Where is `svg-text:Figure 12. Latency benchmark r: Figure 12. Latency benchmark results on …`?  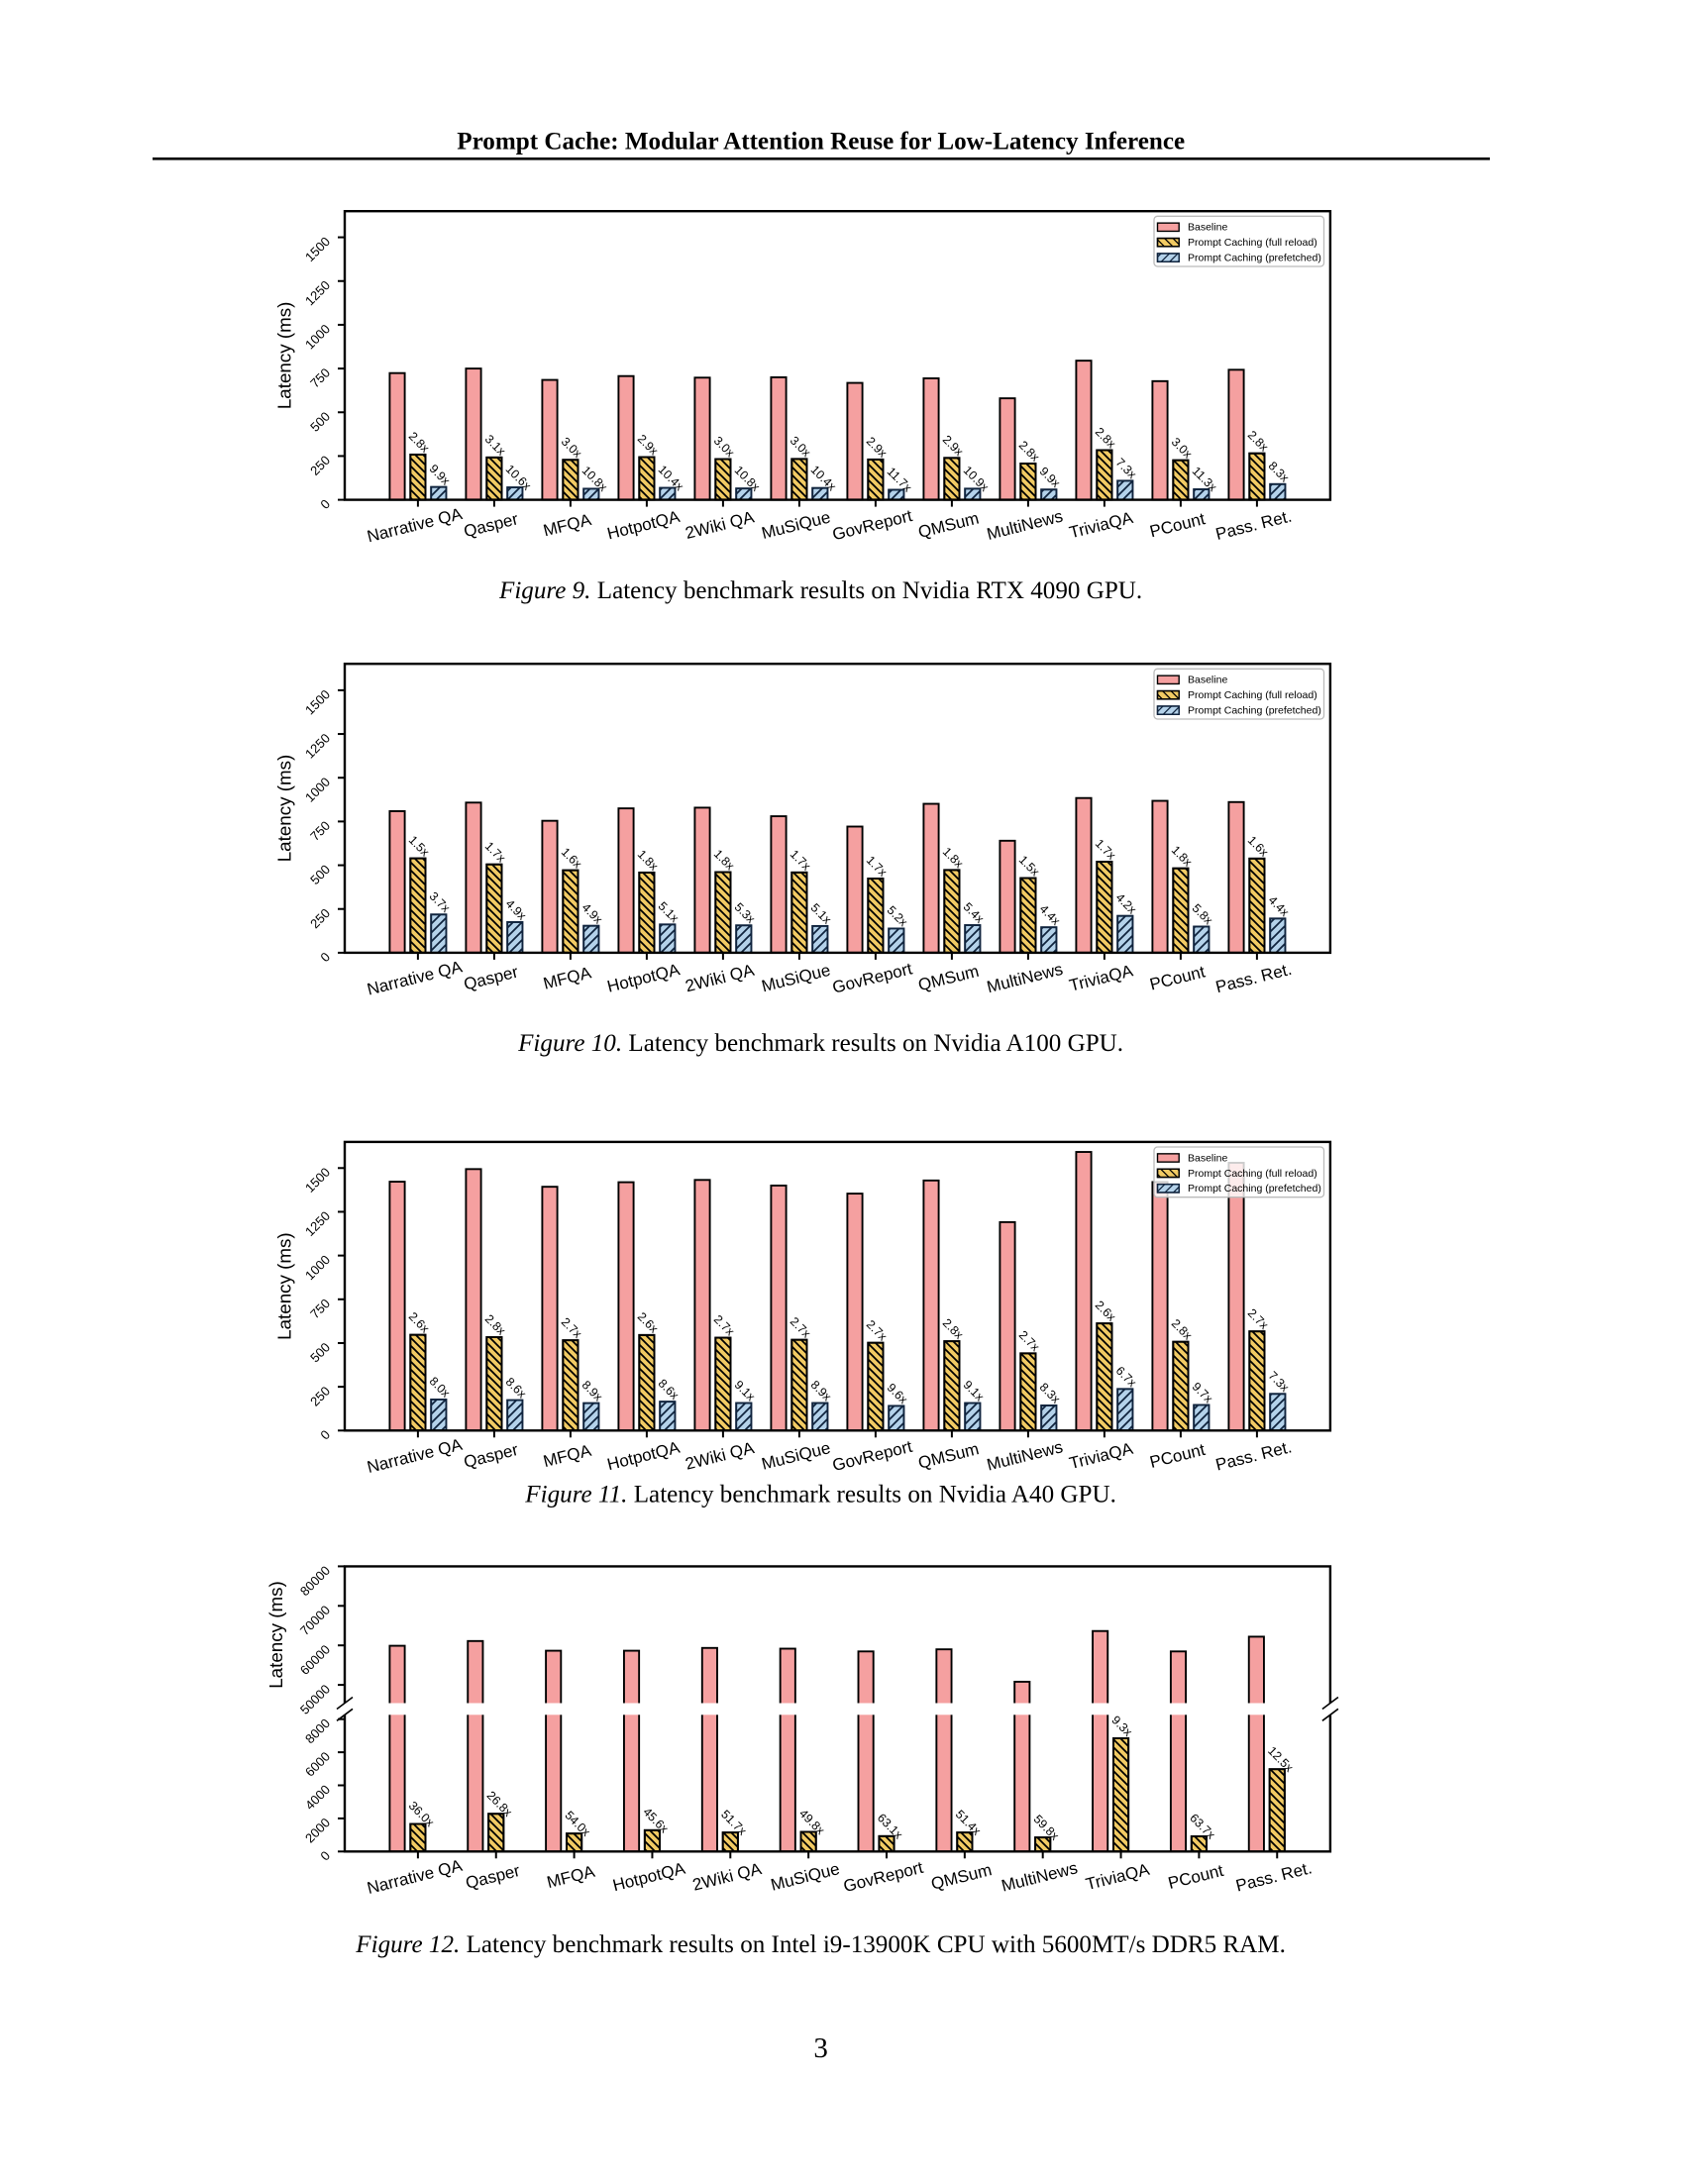
svg-text:Figure 12. Latency benchmark r: Figure 12. Latency benchmark results on … is located at coordinates (820, 1944).